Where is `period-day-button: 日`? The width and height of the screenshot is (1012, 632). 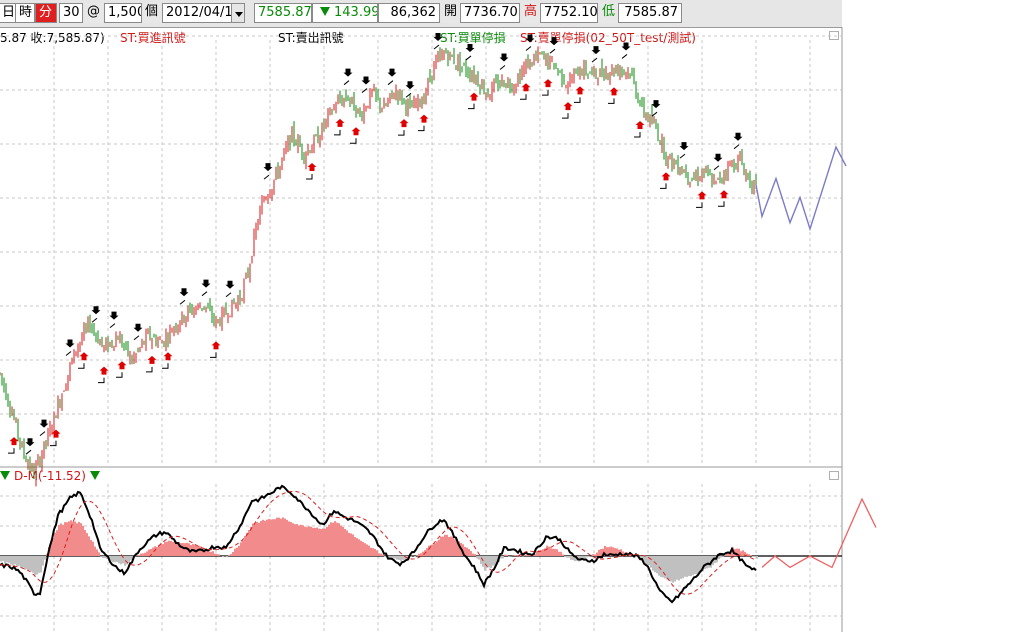 period-day-button: 日 is located at coordinates (8, 13).